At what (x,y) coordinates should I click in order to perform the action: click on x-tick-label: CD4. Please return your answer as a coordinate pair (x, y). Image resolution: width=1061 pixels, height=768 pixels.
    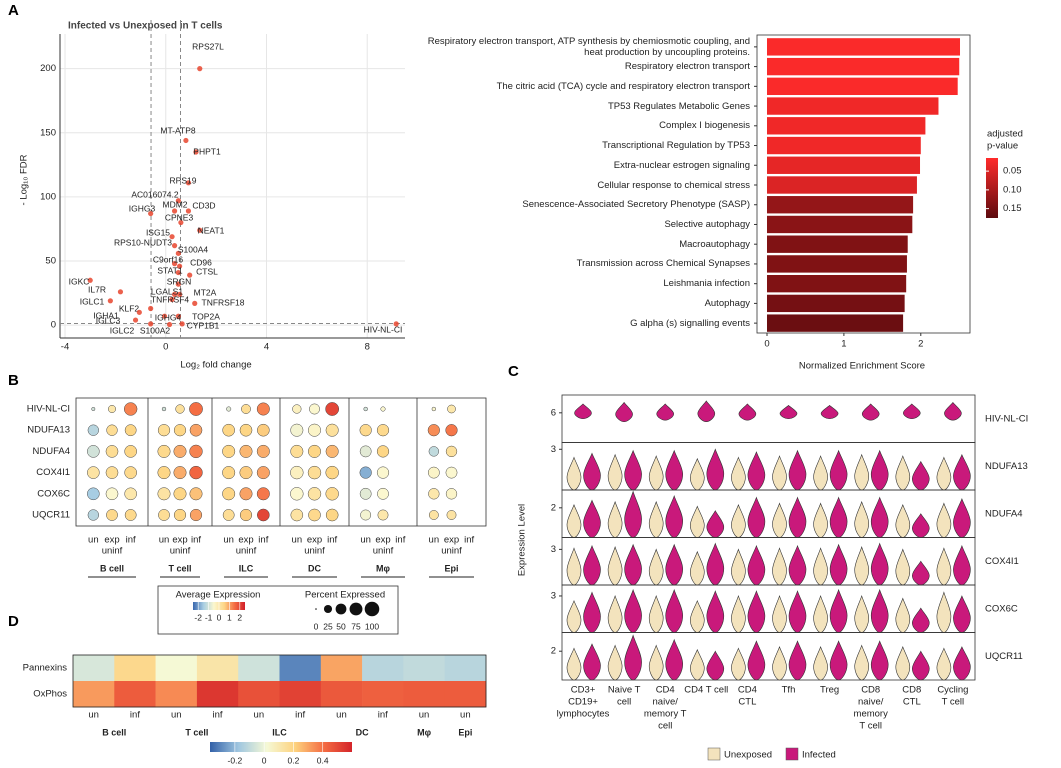
    Looking at the image, I should click on (665, 690).